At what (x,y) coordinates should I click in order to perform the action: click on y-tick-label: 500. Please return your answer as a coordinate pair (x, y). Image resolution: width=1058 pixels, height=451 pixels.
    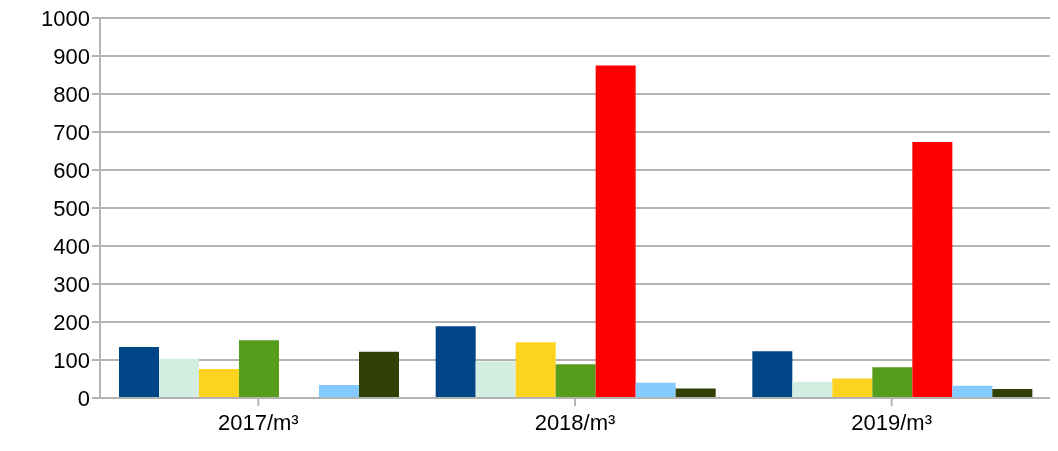
    Looking at the image, I should click on (71, 208).